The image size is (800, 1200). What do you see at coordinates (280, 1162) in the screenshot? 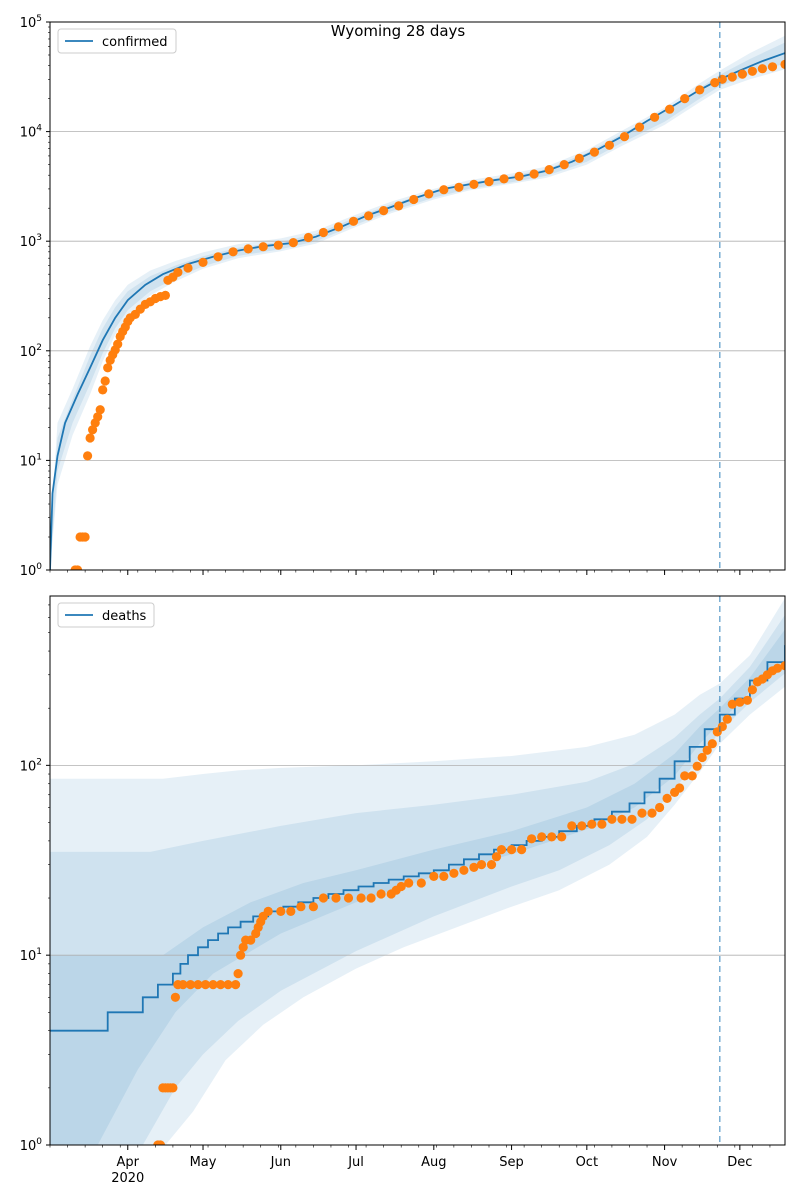
I see `x-tick-label: Jun` at bounding box center [280, 1162].